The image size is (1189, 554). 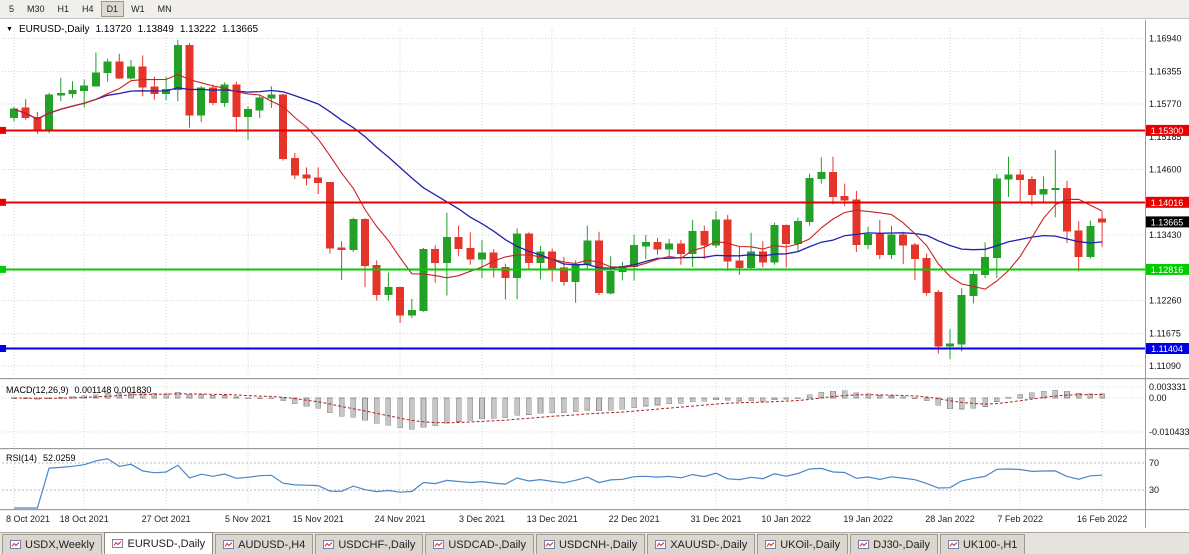 I want to click on price-tags: 1.15300 1.14016 1.12816 1.11404 1.13665, so click(x=1167, y=239).